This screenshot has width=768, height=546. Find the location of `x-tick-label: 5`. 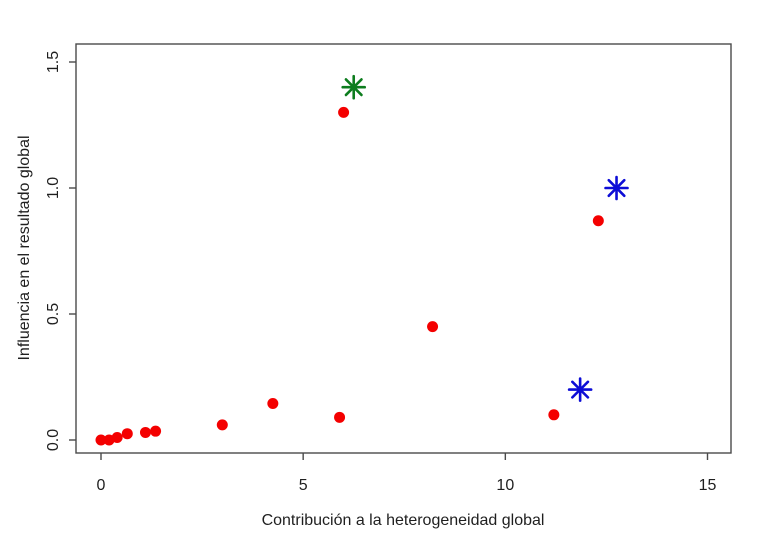

x-tick-label: 5 is located at coordinates (303, 485).